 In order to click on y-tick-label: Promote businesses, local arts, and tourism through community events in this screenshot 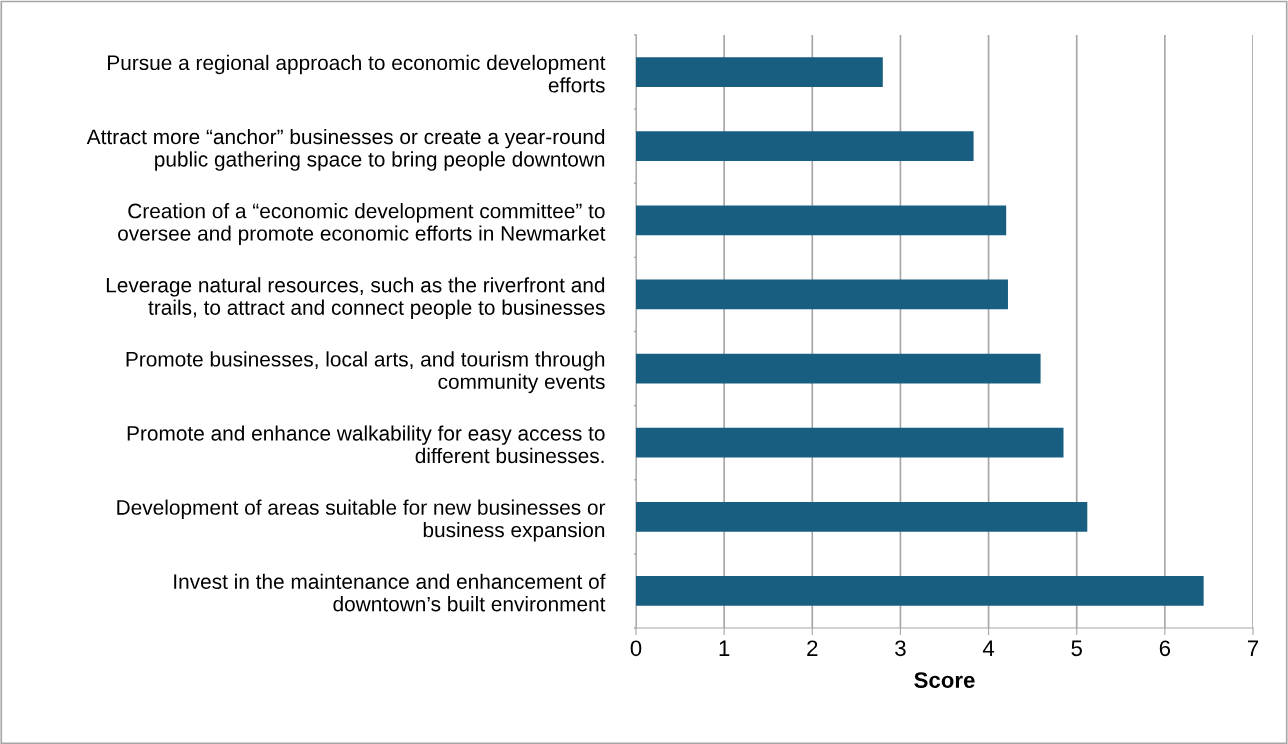, I will do `click(365, 372)`.